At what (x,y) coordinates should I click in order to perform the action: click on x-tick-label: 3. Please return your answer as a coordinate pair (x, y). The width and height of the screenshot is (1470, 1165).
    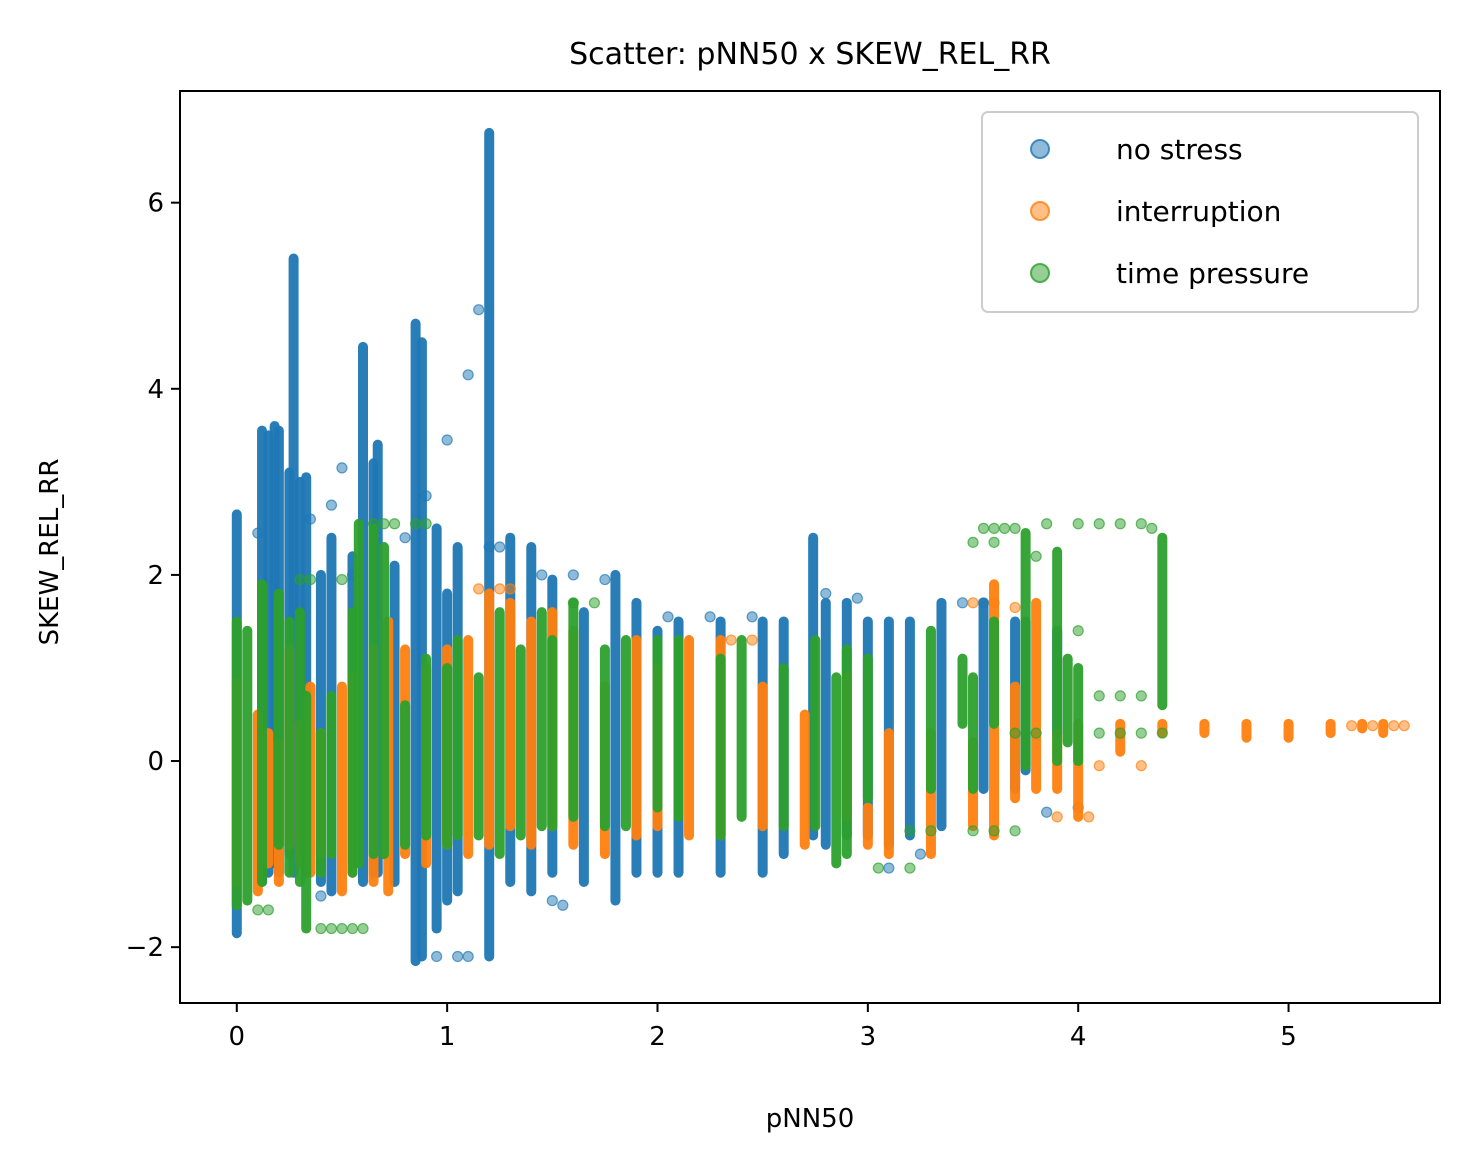
    Looking at the image, I should click on (868, 1037).